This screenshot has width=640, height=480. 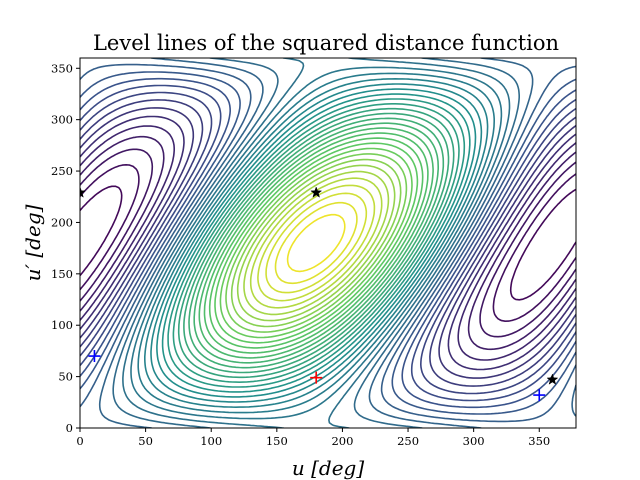 What do you see at coordinates (79, 441) in the screenshot?
I see `x-tick-label: 0` at bounding box center [79, 441].